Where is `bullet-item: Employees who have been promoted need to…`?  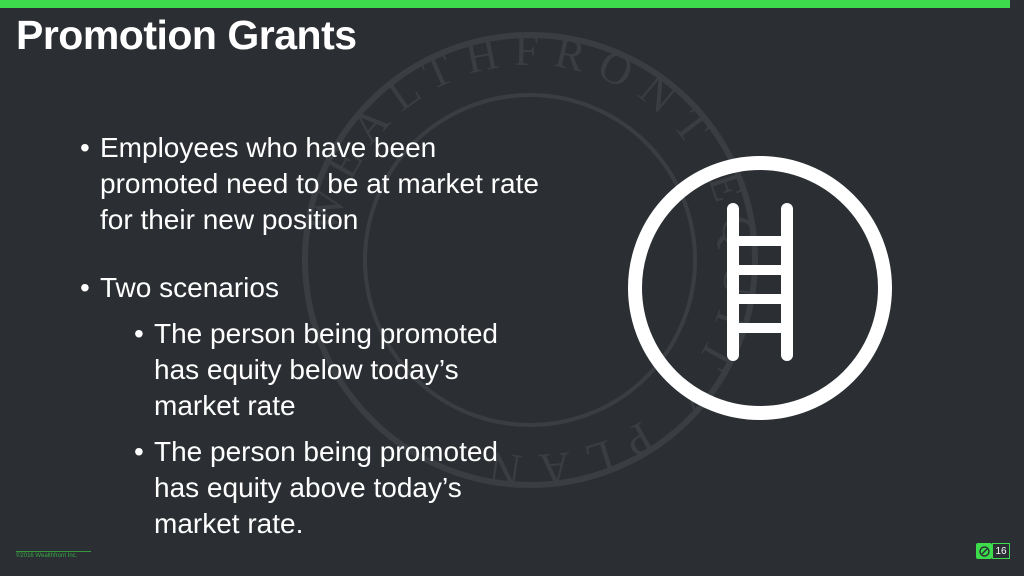 bullet-item: Employees who have been promoted need to… is located at coordinates (315, 184).